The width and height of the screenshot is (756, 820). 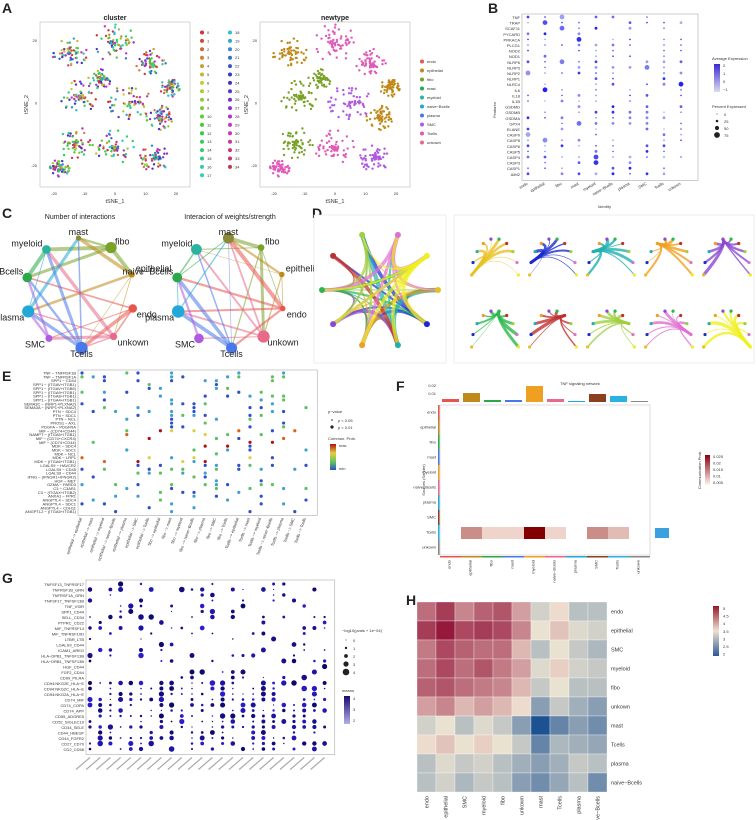 I want to click on cluster-legend-dot, so click(x=230, y=124).